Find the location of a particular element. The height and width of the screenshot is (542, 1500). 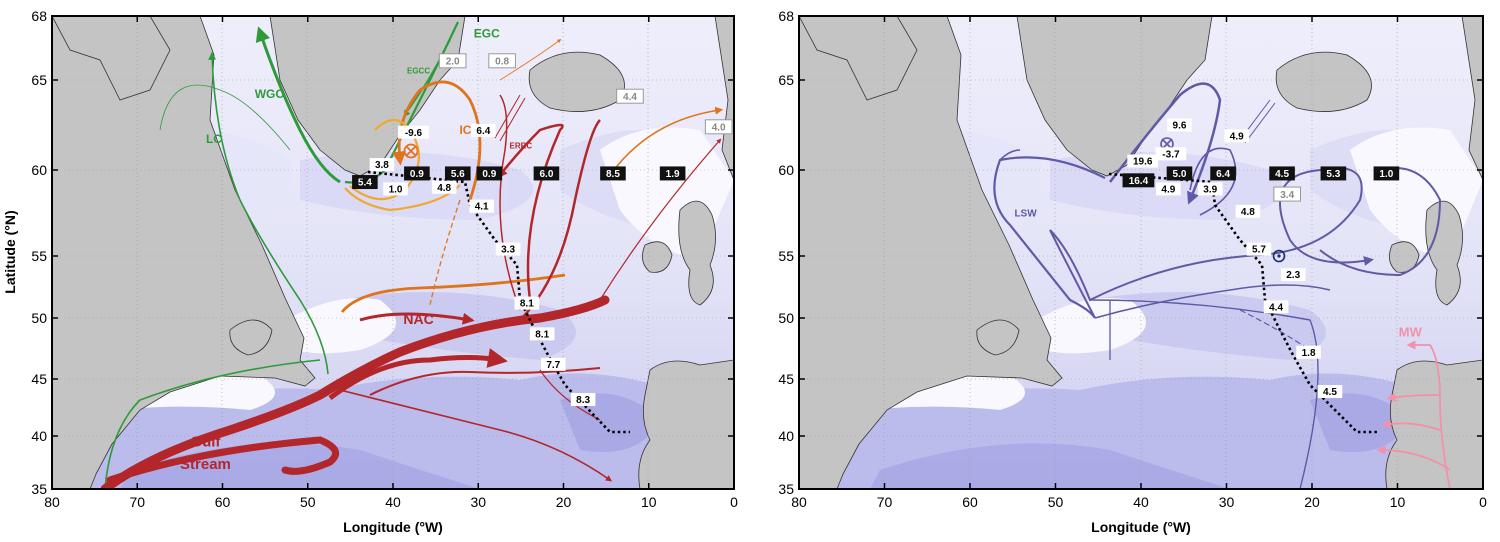

transport-value: 3.9 is located at coordinates (1210, 190).